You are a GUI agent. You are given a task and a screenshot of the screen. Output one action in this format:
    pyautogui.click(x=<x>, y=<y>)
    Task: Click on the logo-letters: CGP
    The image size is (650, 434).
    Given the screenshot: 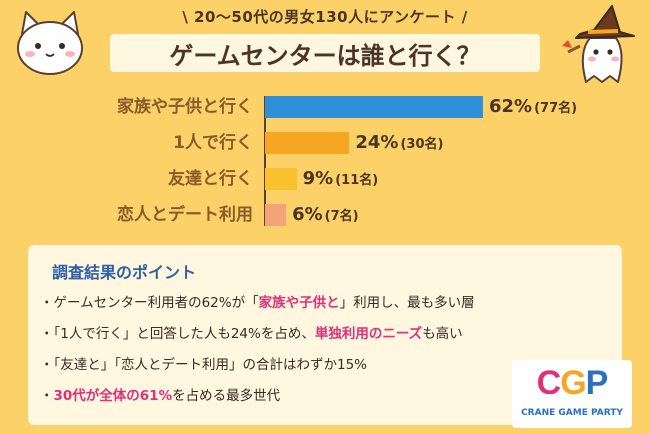 What is the action you would take?
    pyautogui.click(x=572, y=383)
    